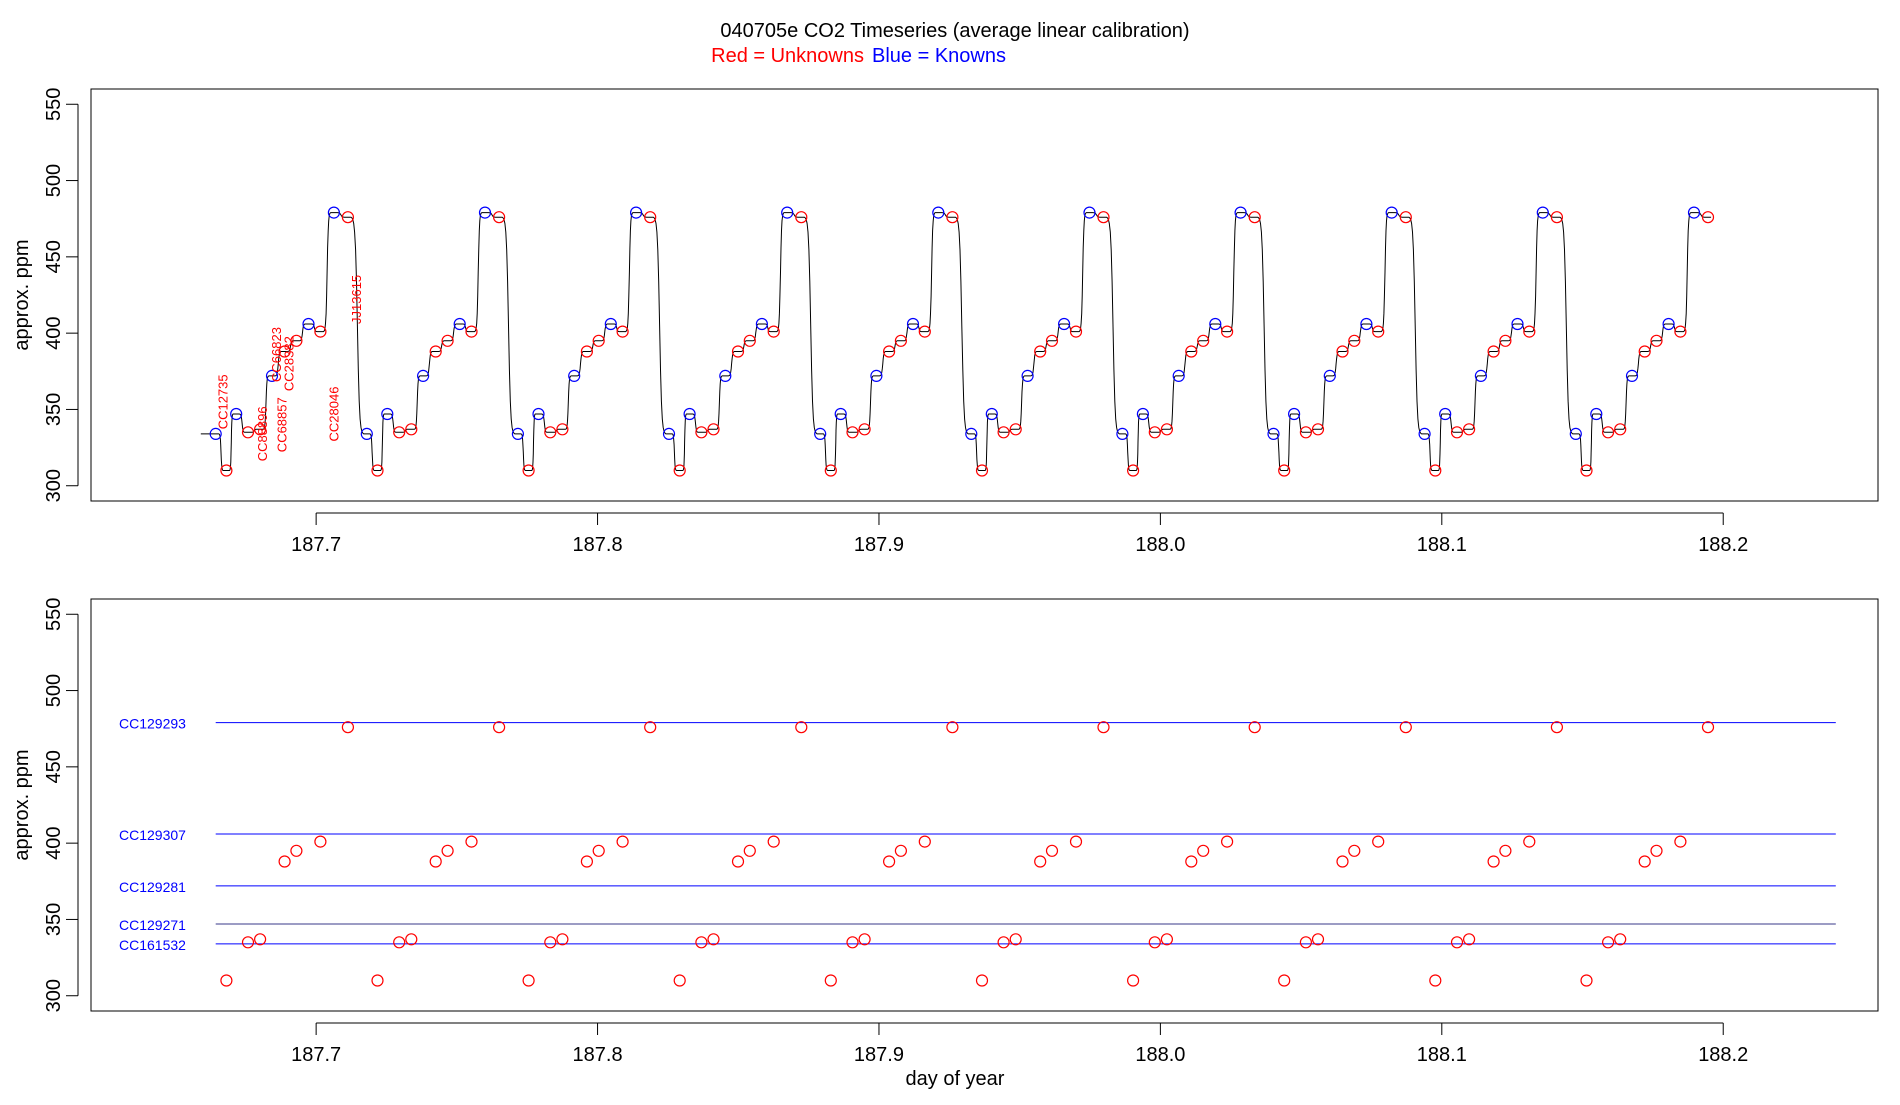 The image size is (1900, 1105). I want to click on bottom-y-tick-label: 300, so click(54, 995).